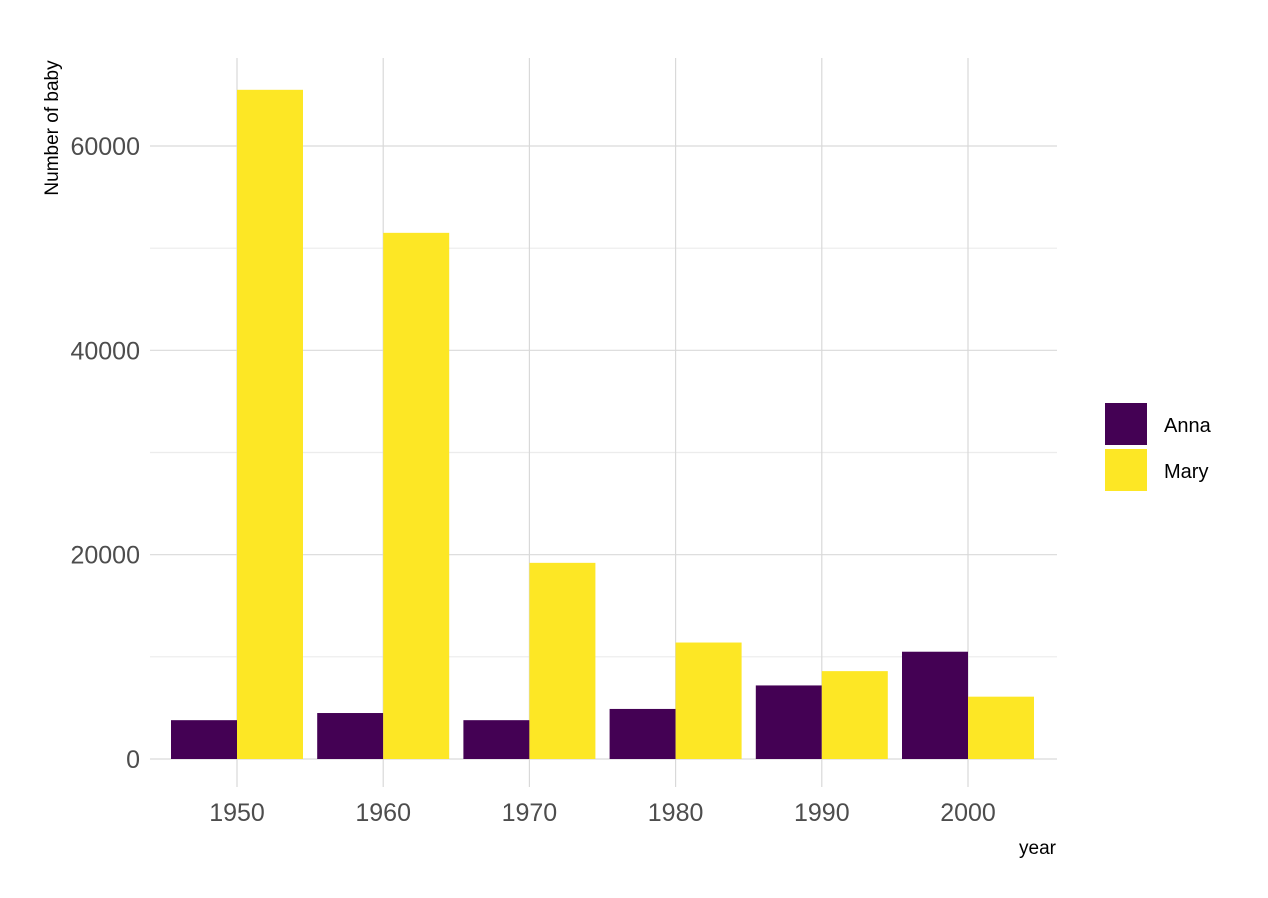 This screenshot has height=898, width=1268. What do you see at coordinates (1158, 447) in the screenshot?
I see `legend: Anna Mary` at bounding box center [1158, 447].